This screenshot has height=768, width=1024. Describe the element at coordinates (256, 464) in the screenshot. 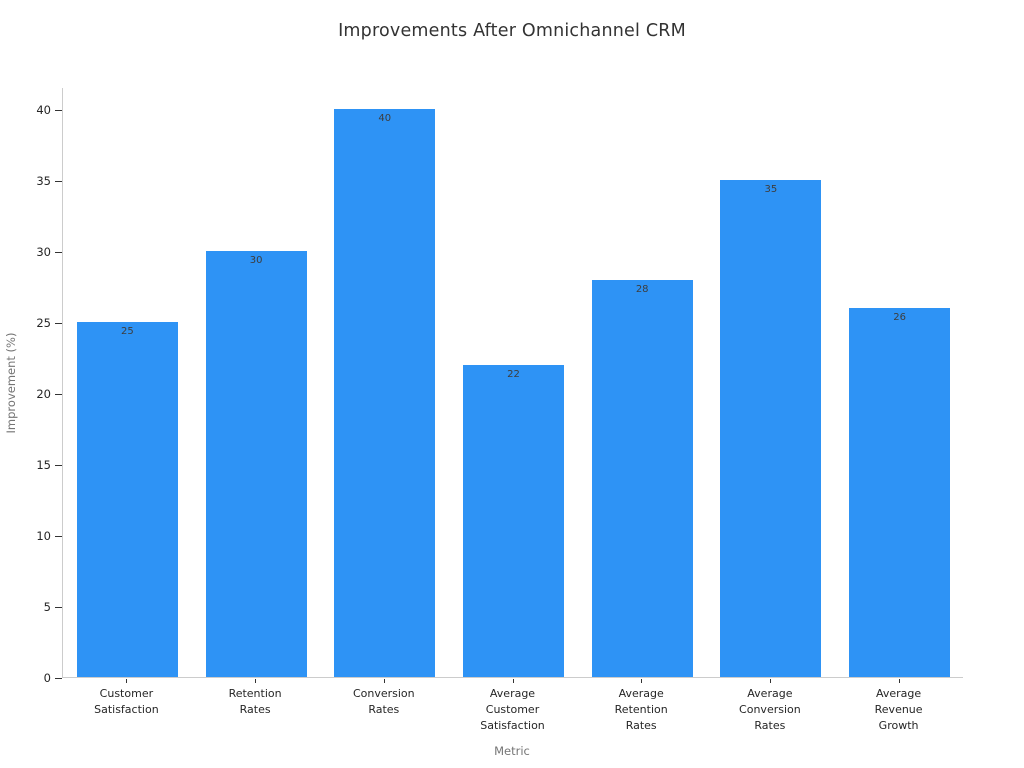

I see `bar: 30` at that location.